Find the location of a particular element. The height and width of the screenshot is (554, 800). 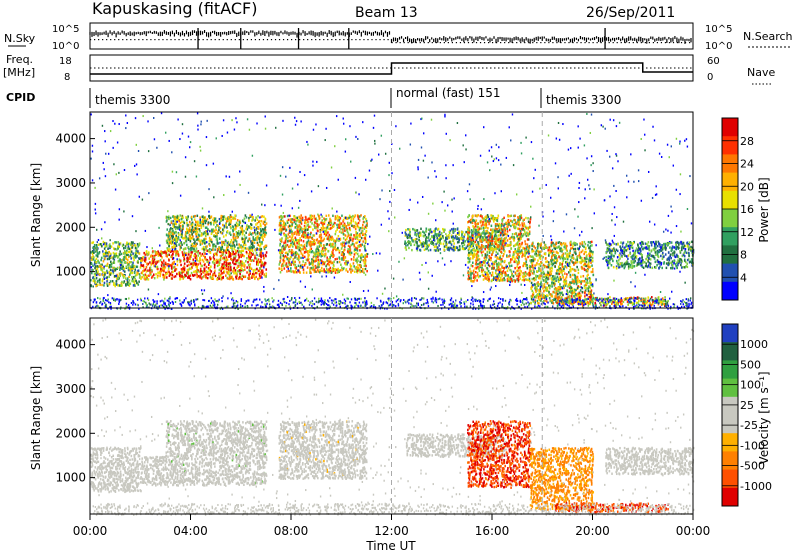

cpid-segment-1: themis 3300 is located at coordinates (132, 100).